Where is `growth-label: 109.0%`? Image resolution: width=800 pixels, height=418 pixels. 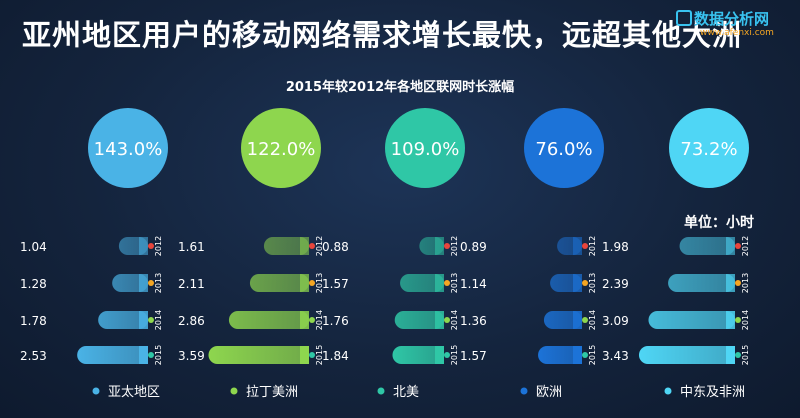 growth-label: 109.0% is located at coordinates (425, 149).